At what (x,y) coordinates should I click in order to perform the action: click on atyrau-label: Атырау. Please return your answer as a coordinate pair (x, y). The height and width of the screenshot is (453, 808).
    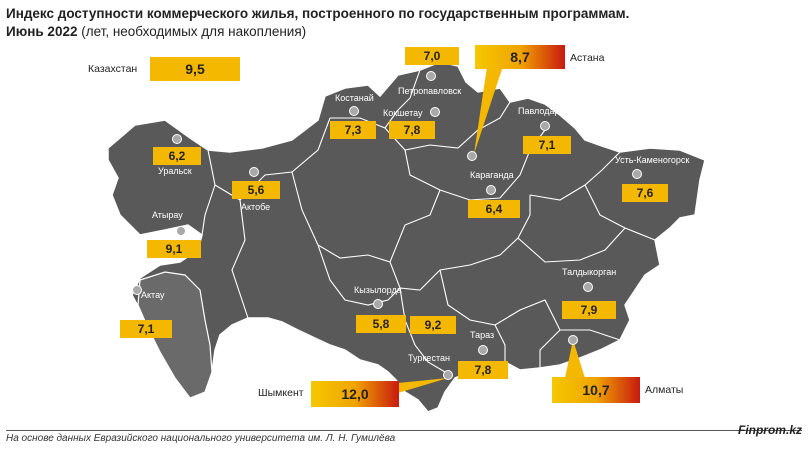
    Looking at the image, I should click on (167, 215).